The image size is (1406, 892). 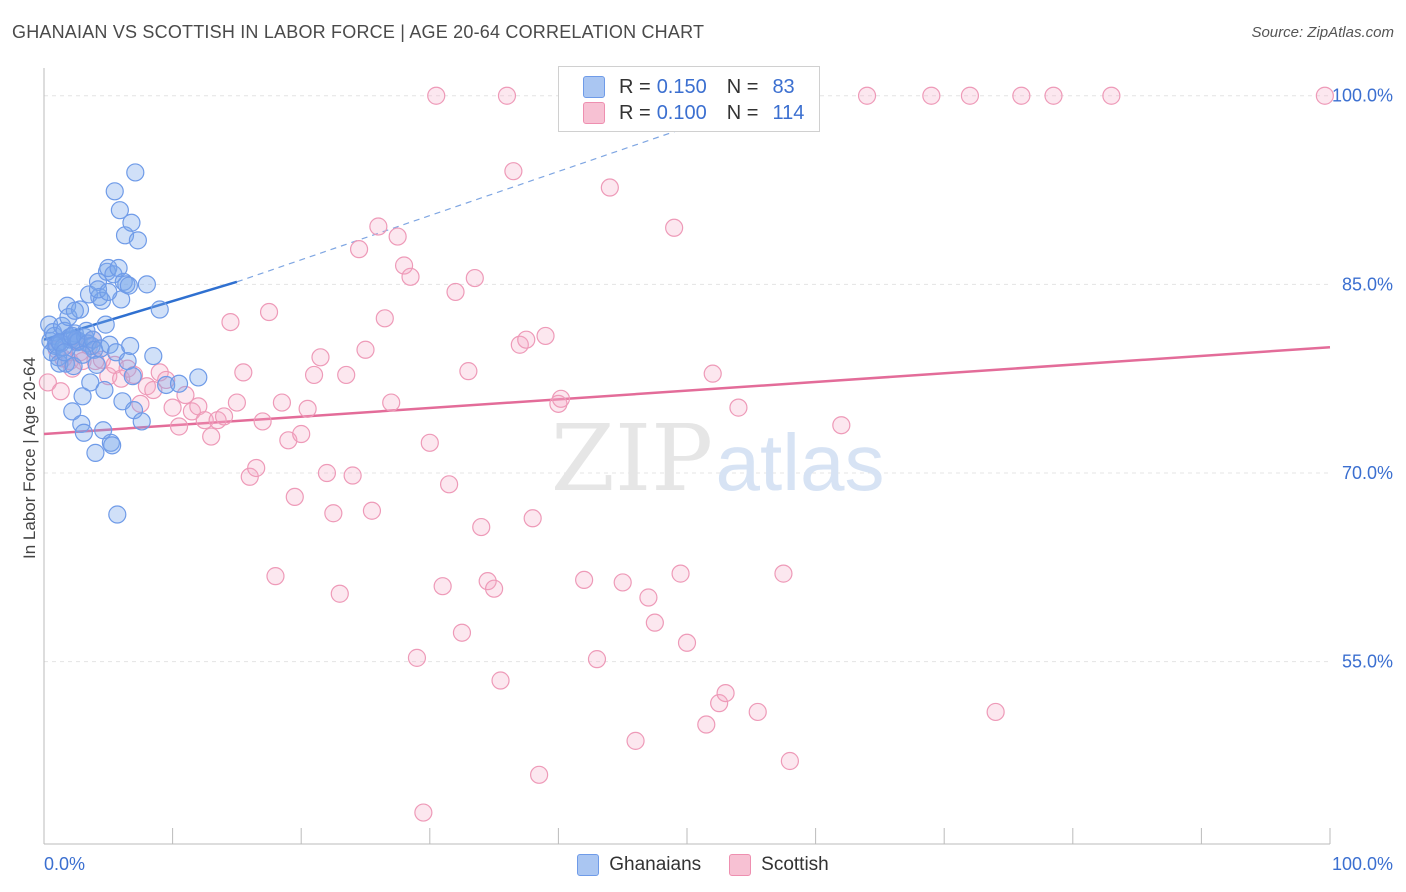 I want to click on y-tick-label-70: 70.0%, so click(x=1367, y=473).